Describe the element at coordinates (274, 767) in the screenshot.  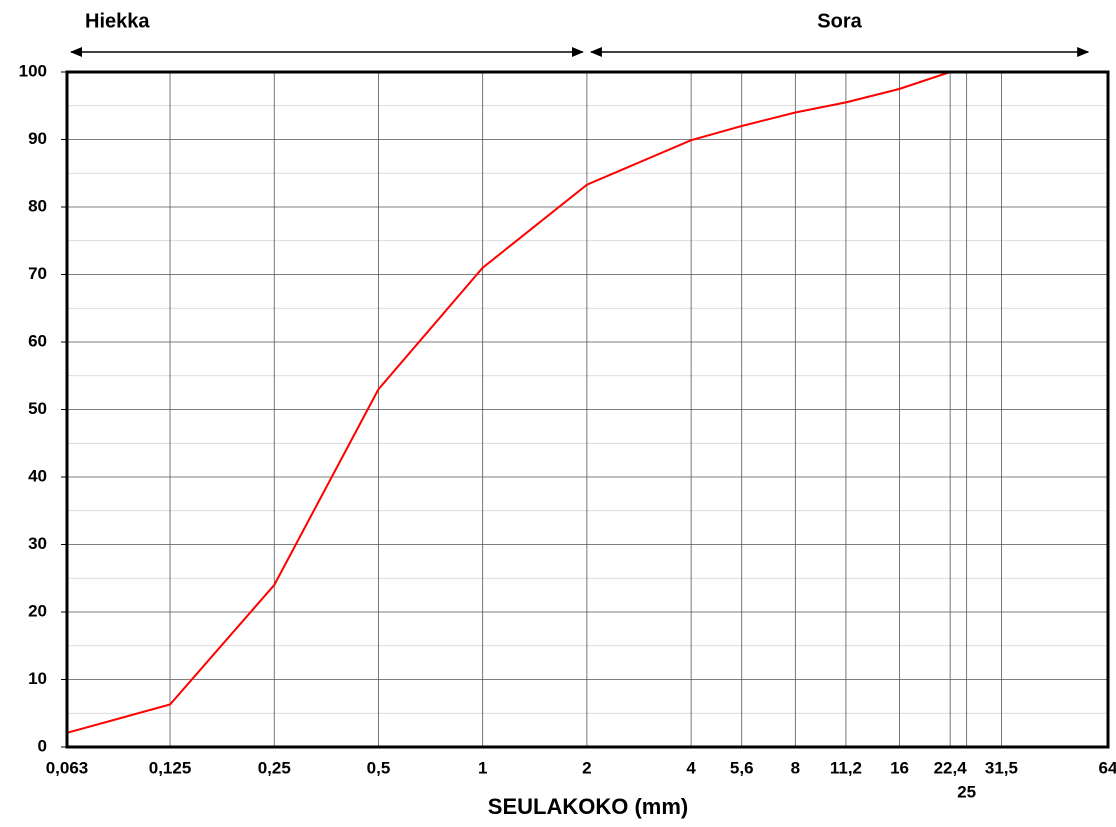
I see `x-tick-label: 0,25` at that location.